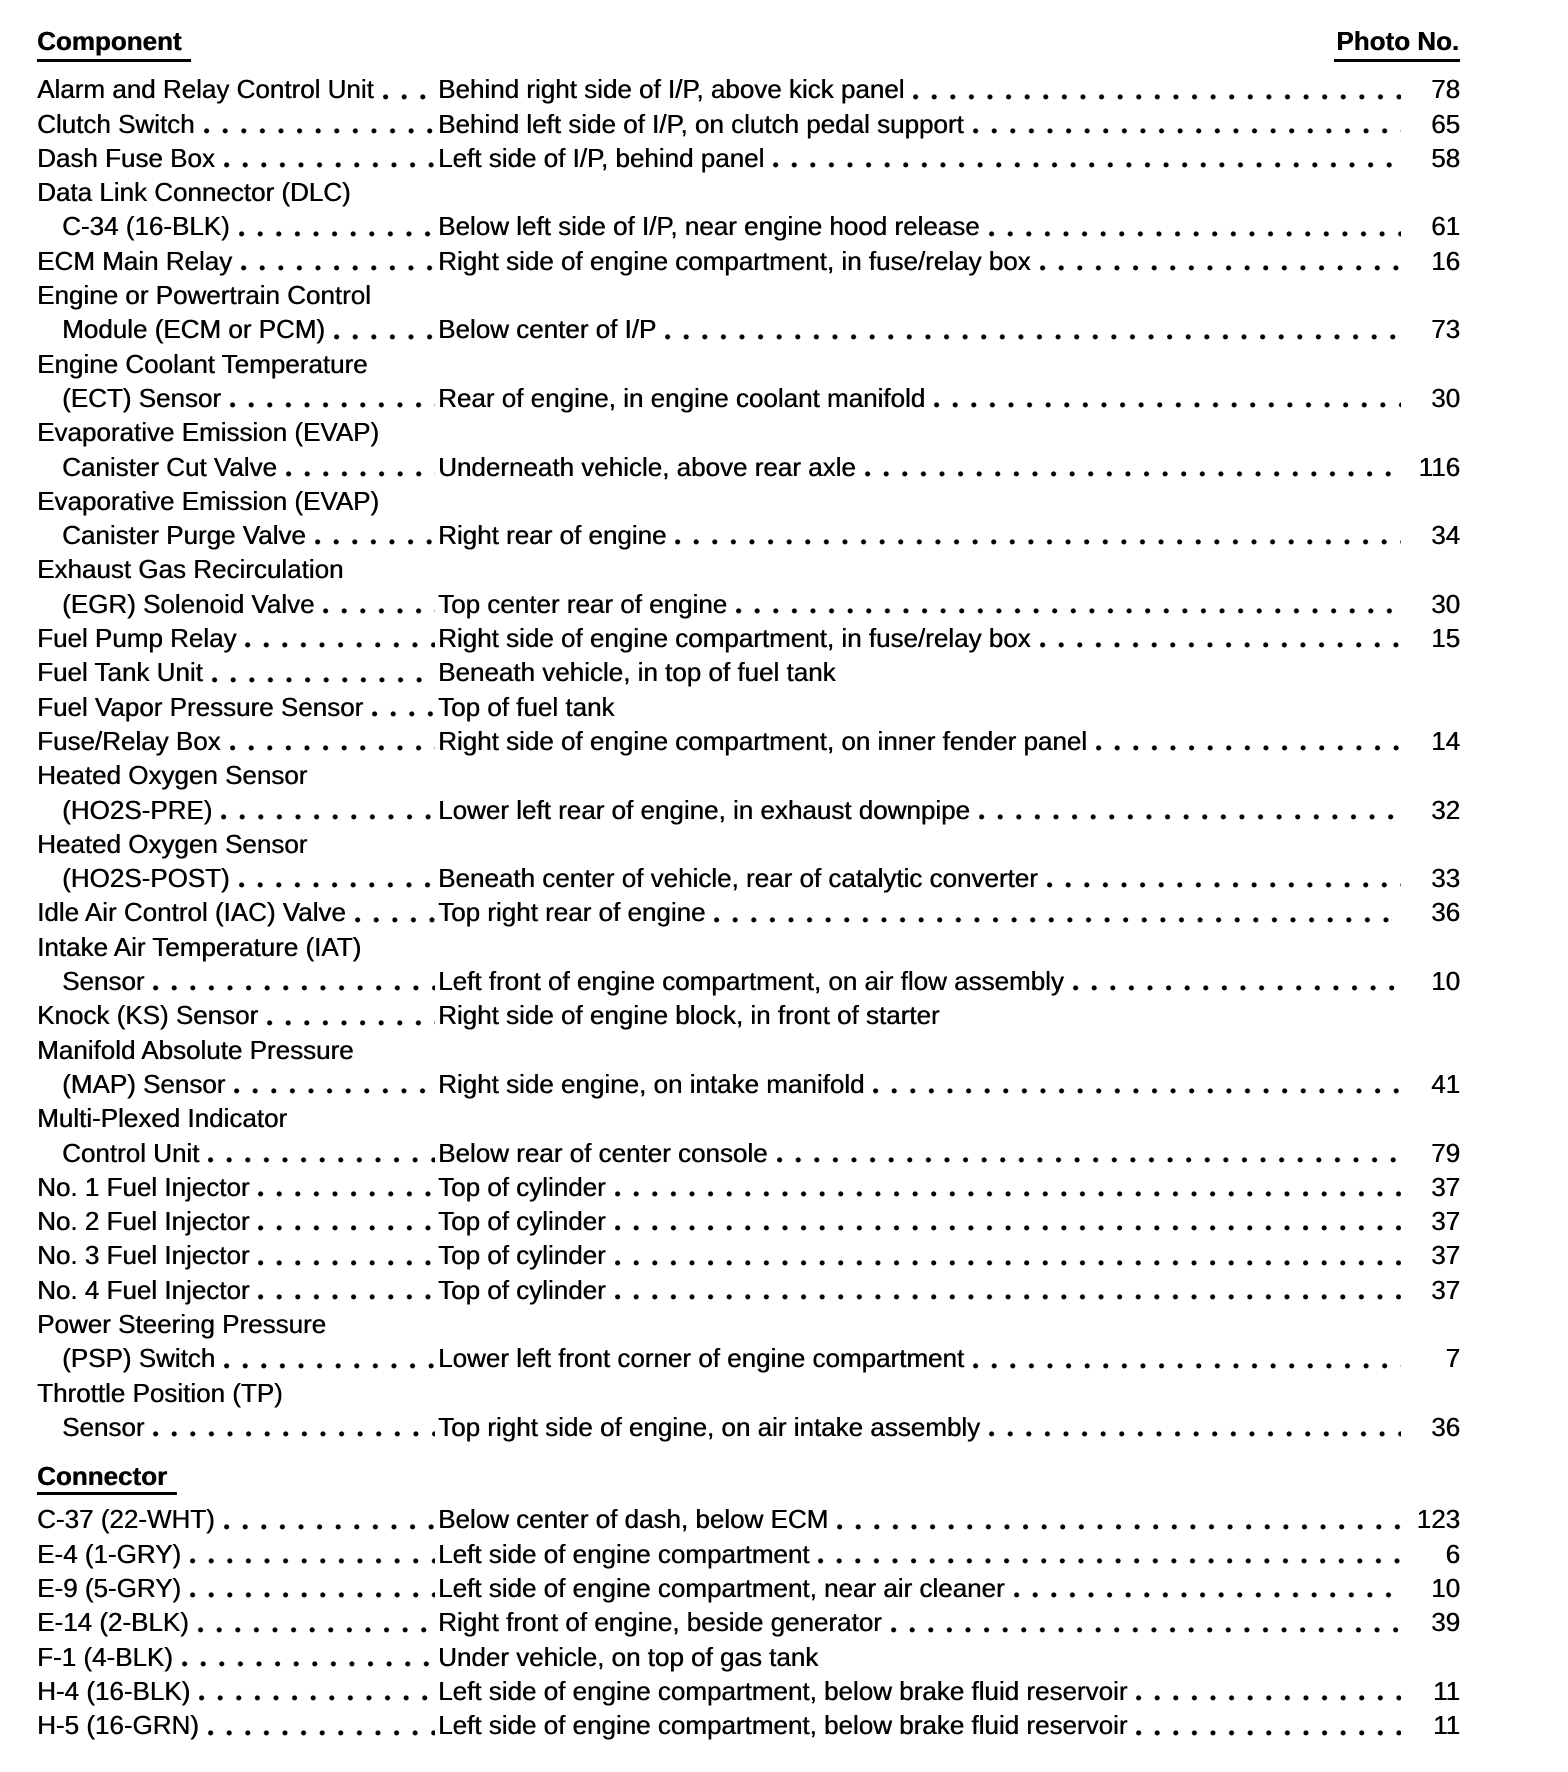 The width and height of the screenshot is (1568, 1772). I want to click on component-name-text: (MAP) Sensor, so click(144, 1083).